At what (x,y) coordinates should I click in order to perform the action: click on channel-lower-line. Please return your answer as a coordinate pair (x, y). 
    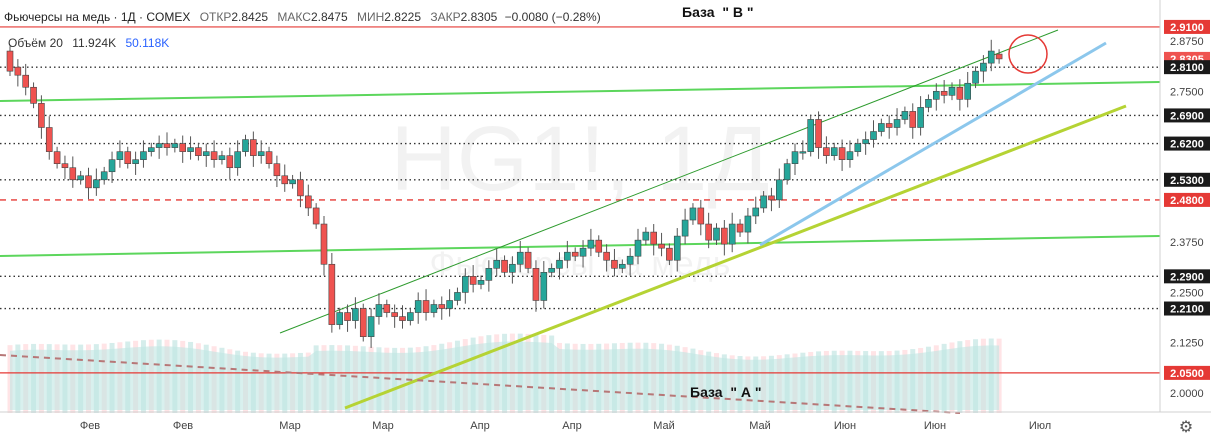
    Looking at the image, I should click on (580, 246).